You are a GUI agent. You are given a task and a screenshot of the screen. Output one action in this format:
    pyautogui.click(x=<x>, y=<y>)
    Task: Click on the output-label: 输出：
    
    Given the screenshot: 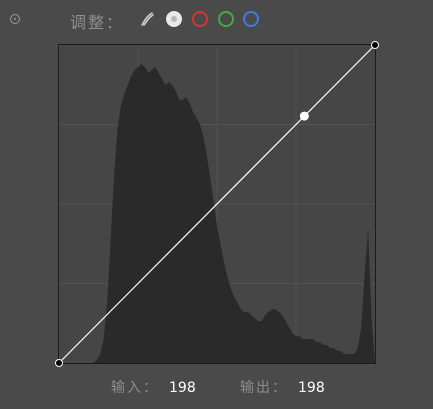 What is the action you would take?
    pyautogui.click(x=264, y=388)
    